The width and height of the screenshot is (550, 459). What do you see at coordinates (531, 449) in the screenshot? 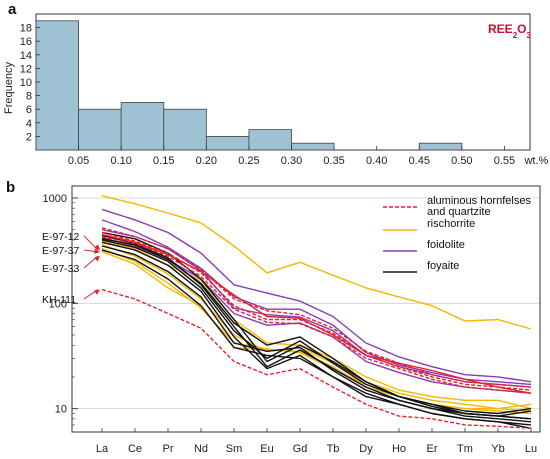
I see `x-tick-label: Lu` at bounding box center [531, 449].